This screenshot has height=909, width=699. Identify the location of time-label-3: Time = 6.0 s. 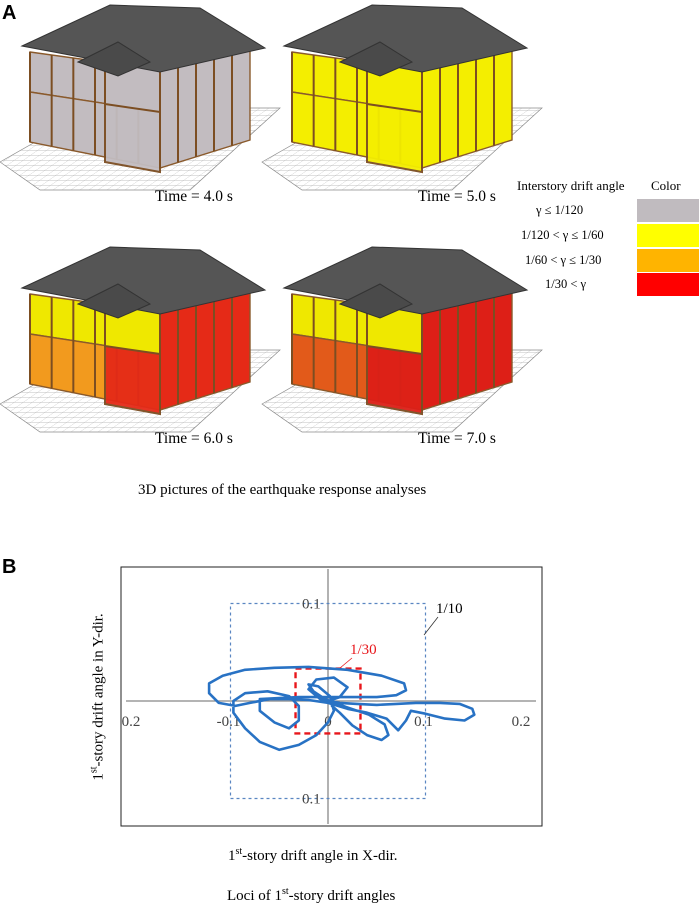
(194, 438).